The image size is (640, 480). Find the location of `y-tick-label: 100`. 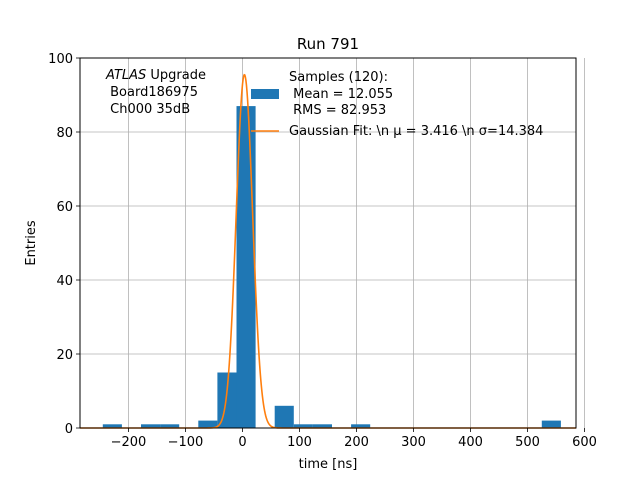

y-tick-label: 100 is located at coordinates (60, 59).